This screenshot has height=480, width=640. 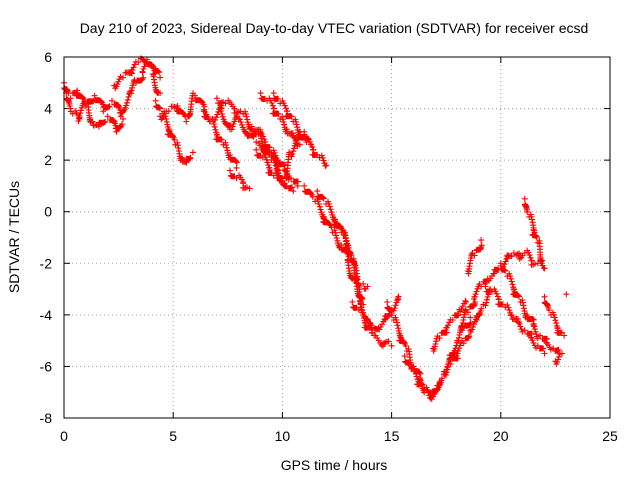 I want to click on x-tick-label: 15, so click(x=392, y=436).